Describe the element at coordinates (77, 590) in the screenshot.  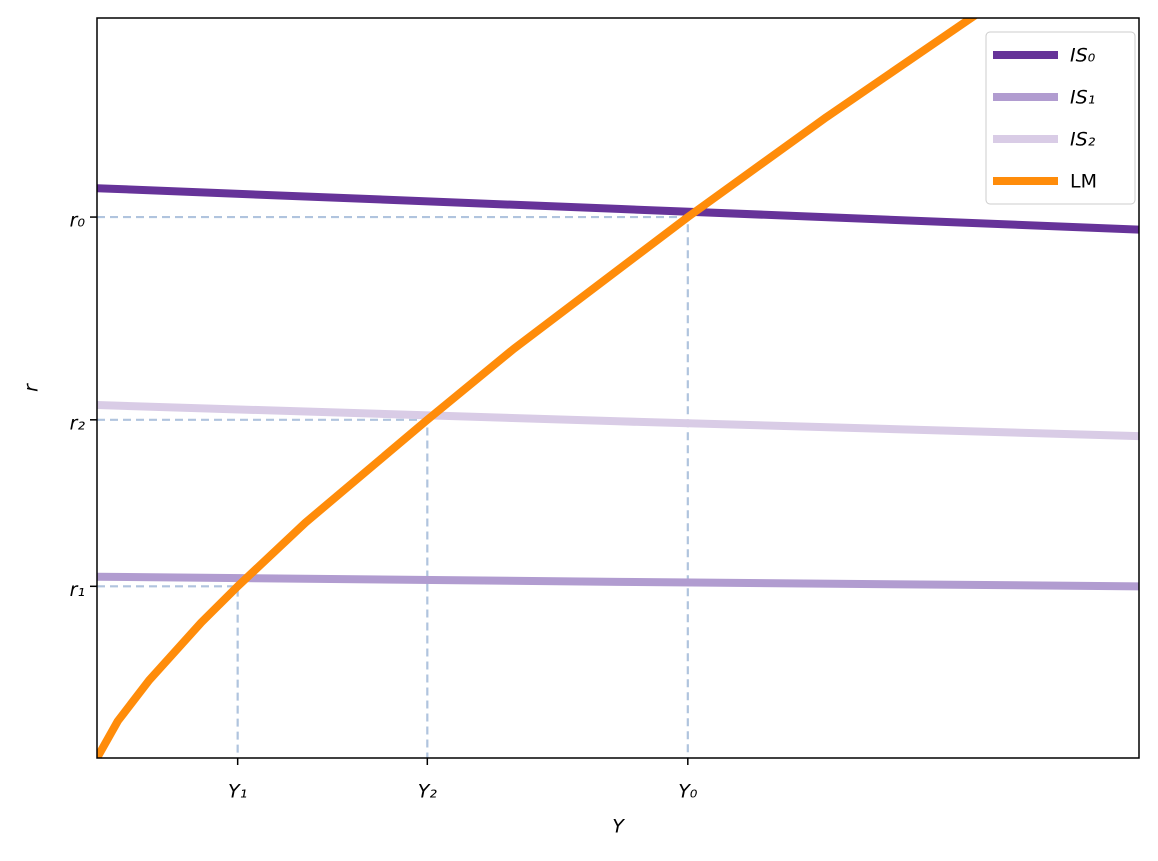
I see `y-tick-label: r₁` at that location.